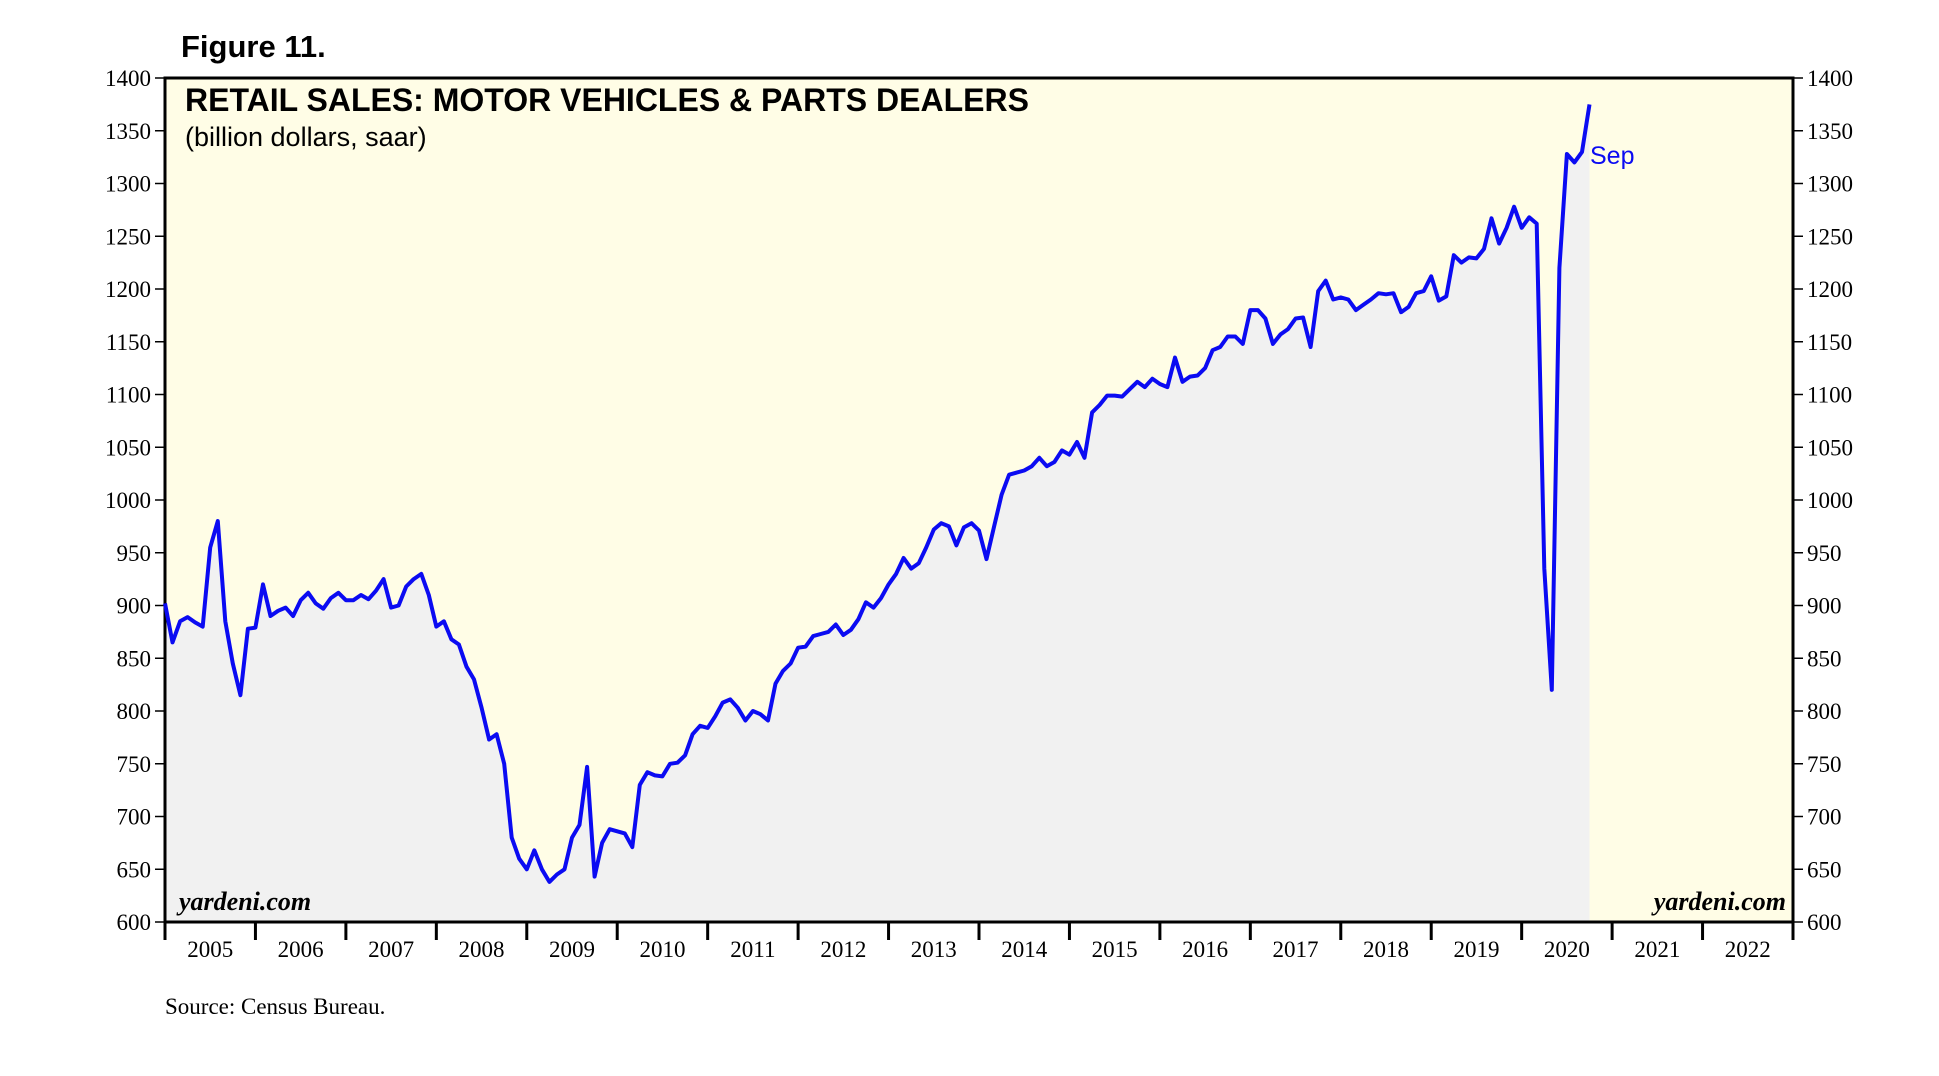 The height and width of the screenshot is (1076, 1939). I want to click on y-tick-label-left: 1150, so click(128, 342).